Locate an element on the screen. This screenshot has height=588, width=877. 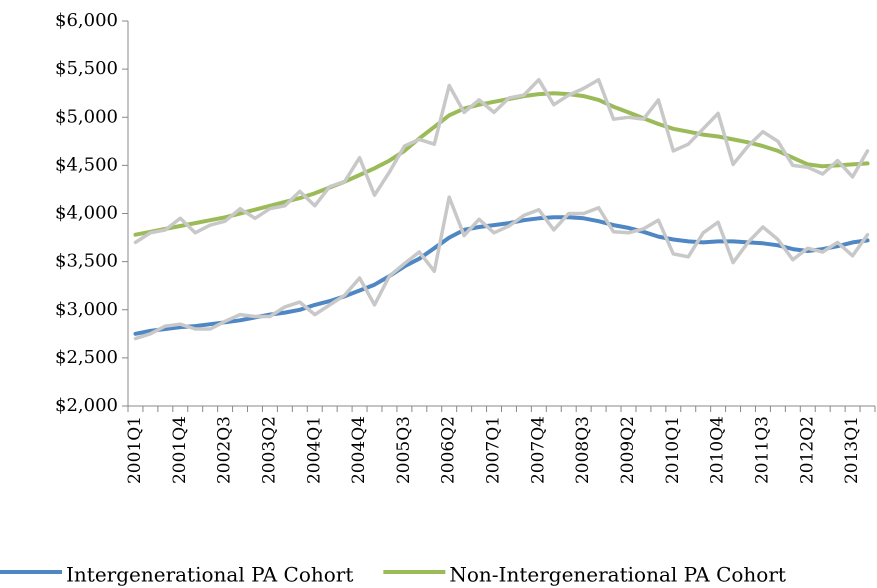
x-tick-label: 2001Q1 is located at coordinates (135, 450).